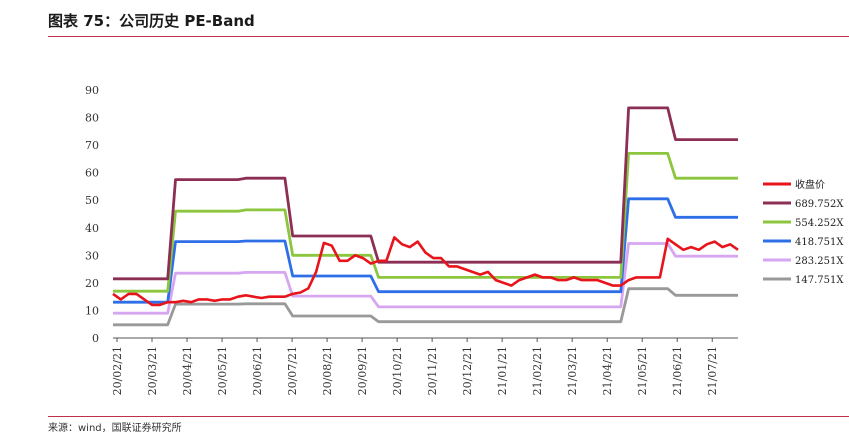 The height and width of the screenshot is (434, 849). I want to click on x-tick-label: 20/10/21, so click(397, 370).